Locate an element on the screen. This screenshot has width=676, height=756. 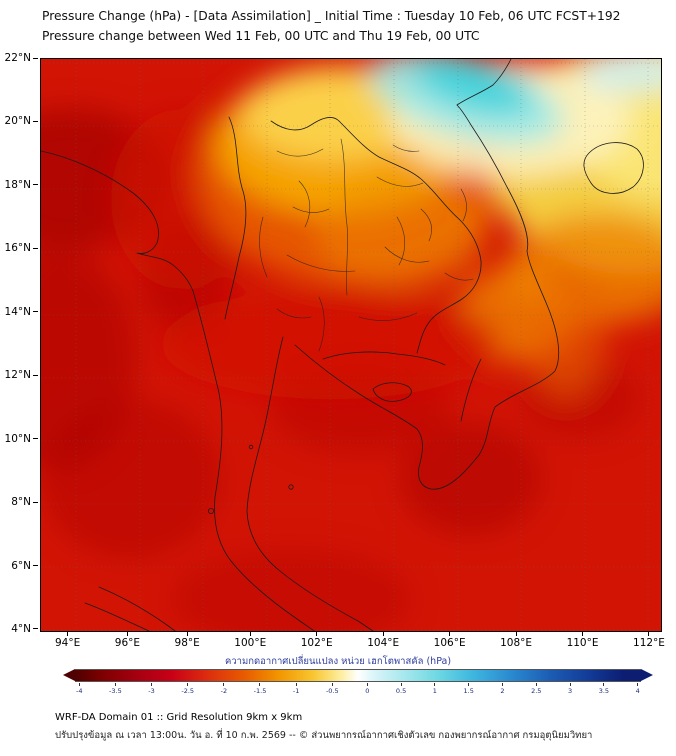
lon-tick-label: 112°E is located at coordinates (649, 640).